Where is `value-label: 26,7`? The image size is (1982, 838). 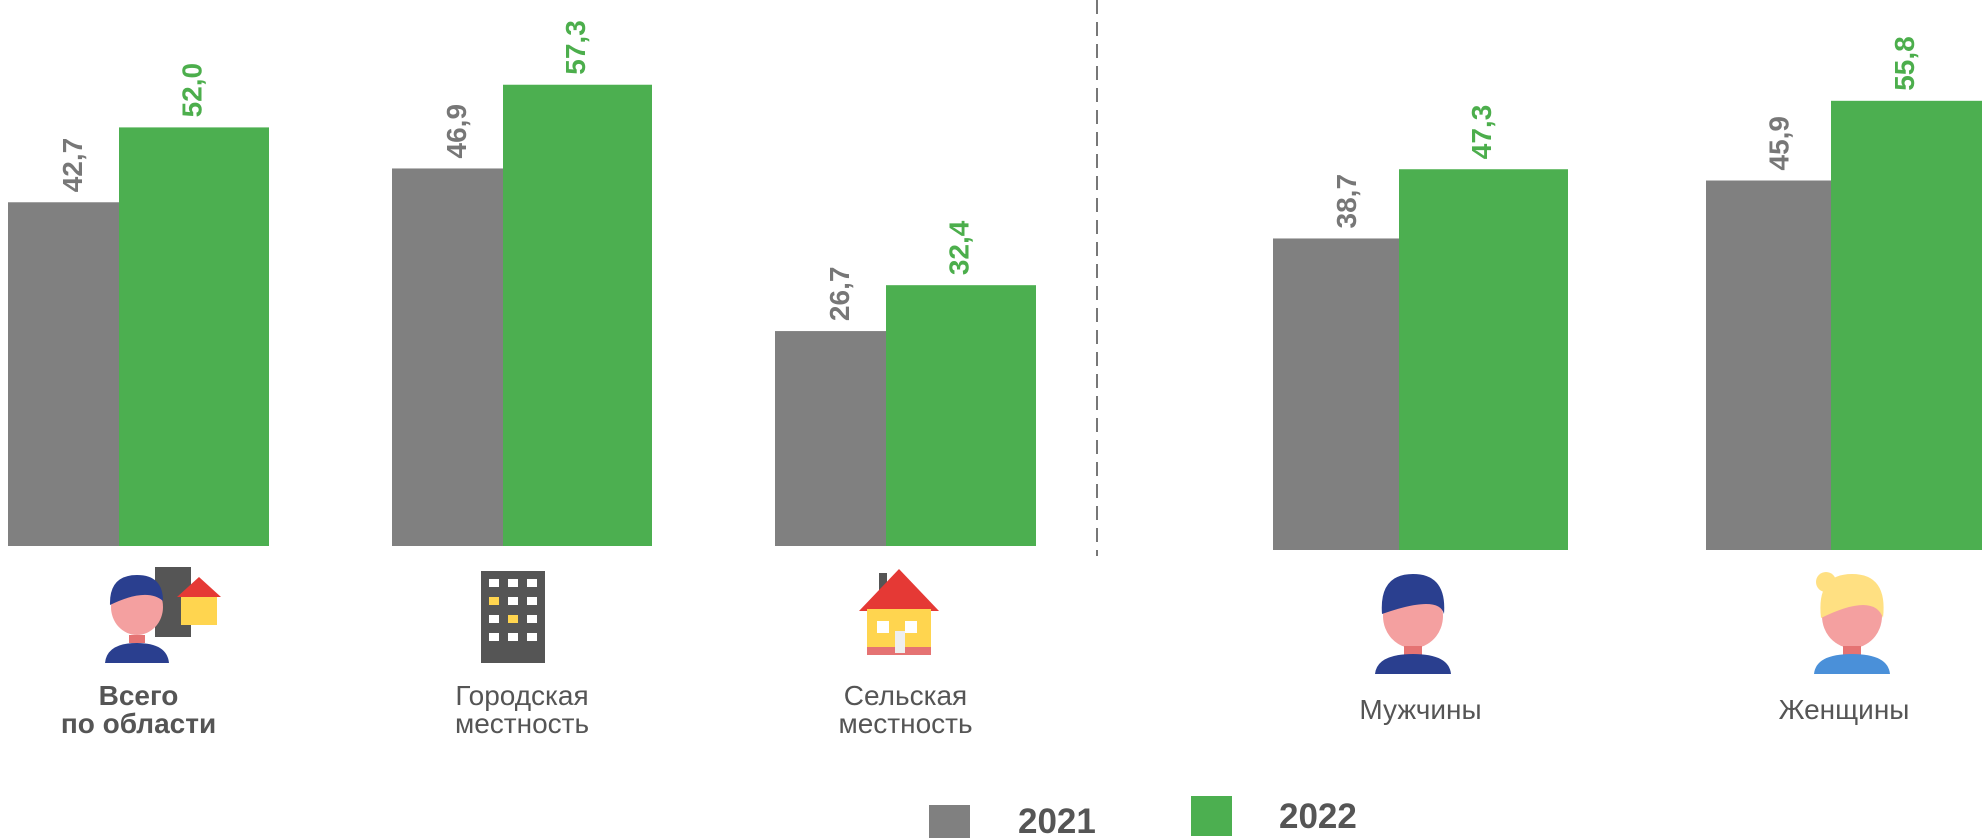
value-label: 26,7 is located at coordinates (839, 294).